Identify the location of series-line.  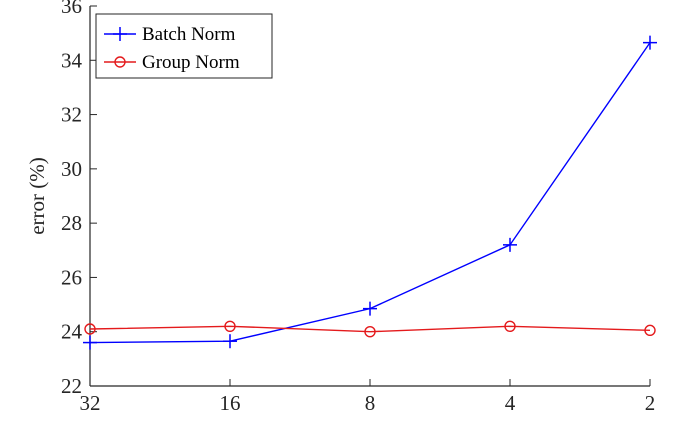
(370, 329).